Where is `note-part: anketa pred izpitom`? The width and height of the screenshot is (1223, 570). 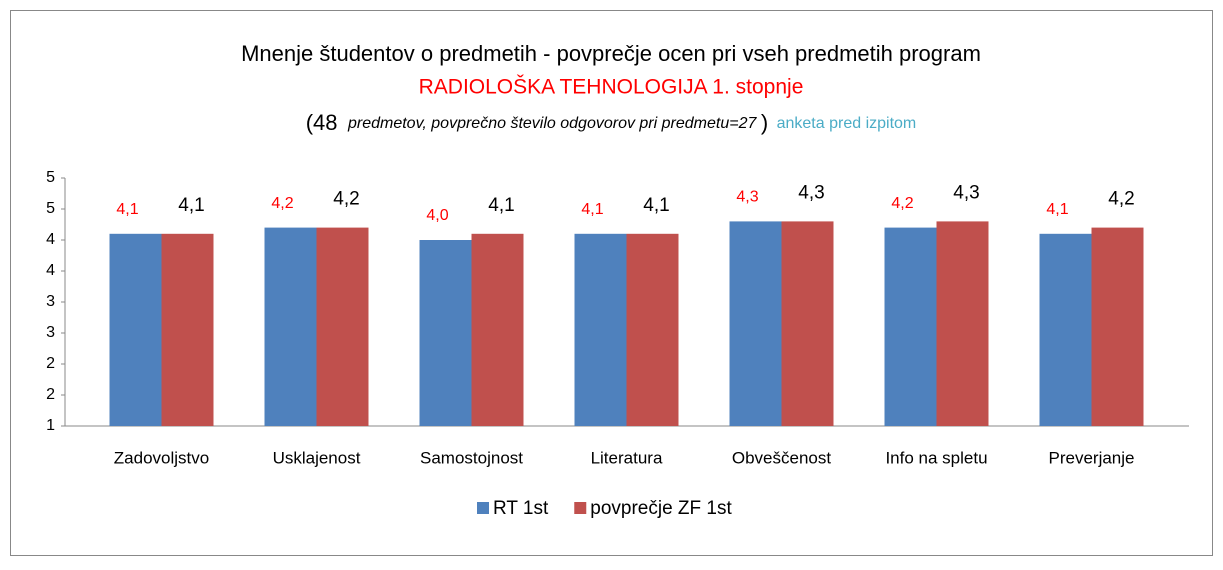
note-part: anketa pred izpitom is located at coordinates (847, 123).